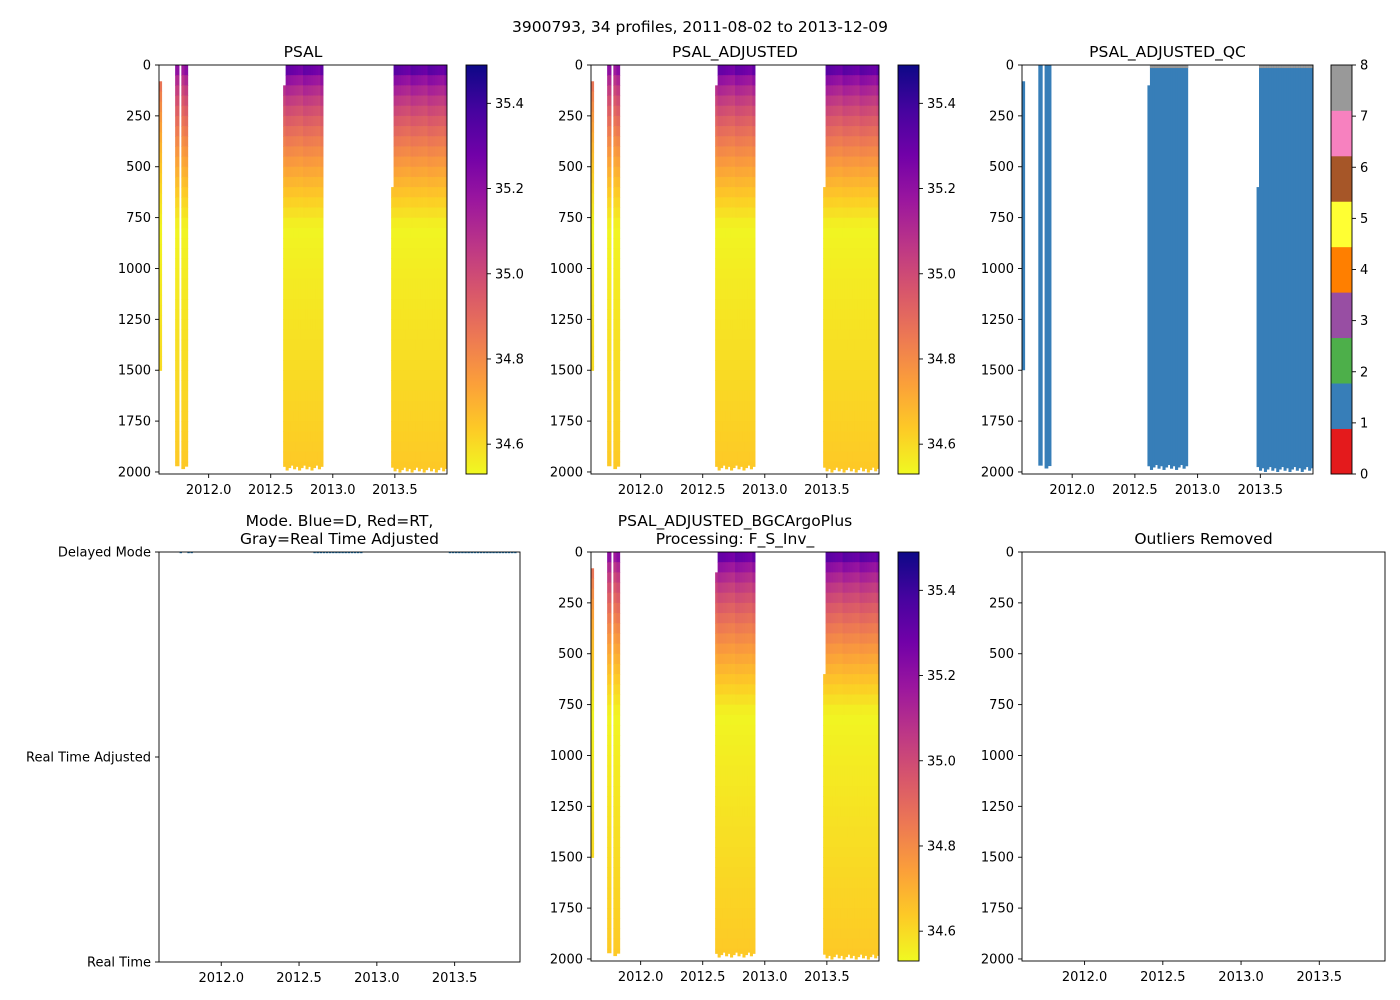 This screenshot has width=1400, height=1000. What do you see at coordinates (459, 553) in the screenshot?
I see `mode-point` at bounding box center [459, 553].